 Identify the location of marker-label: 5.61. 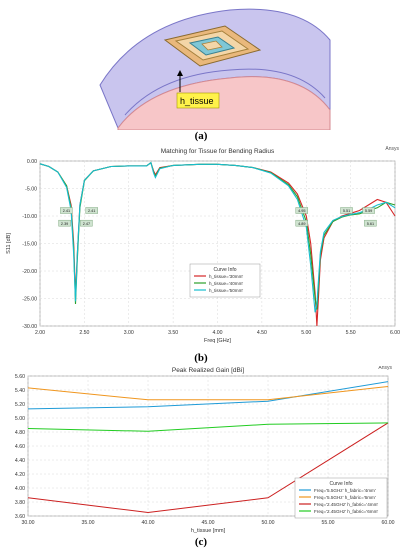
(370, 224).